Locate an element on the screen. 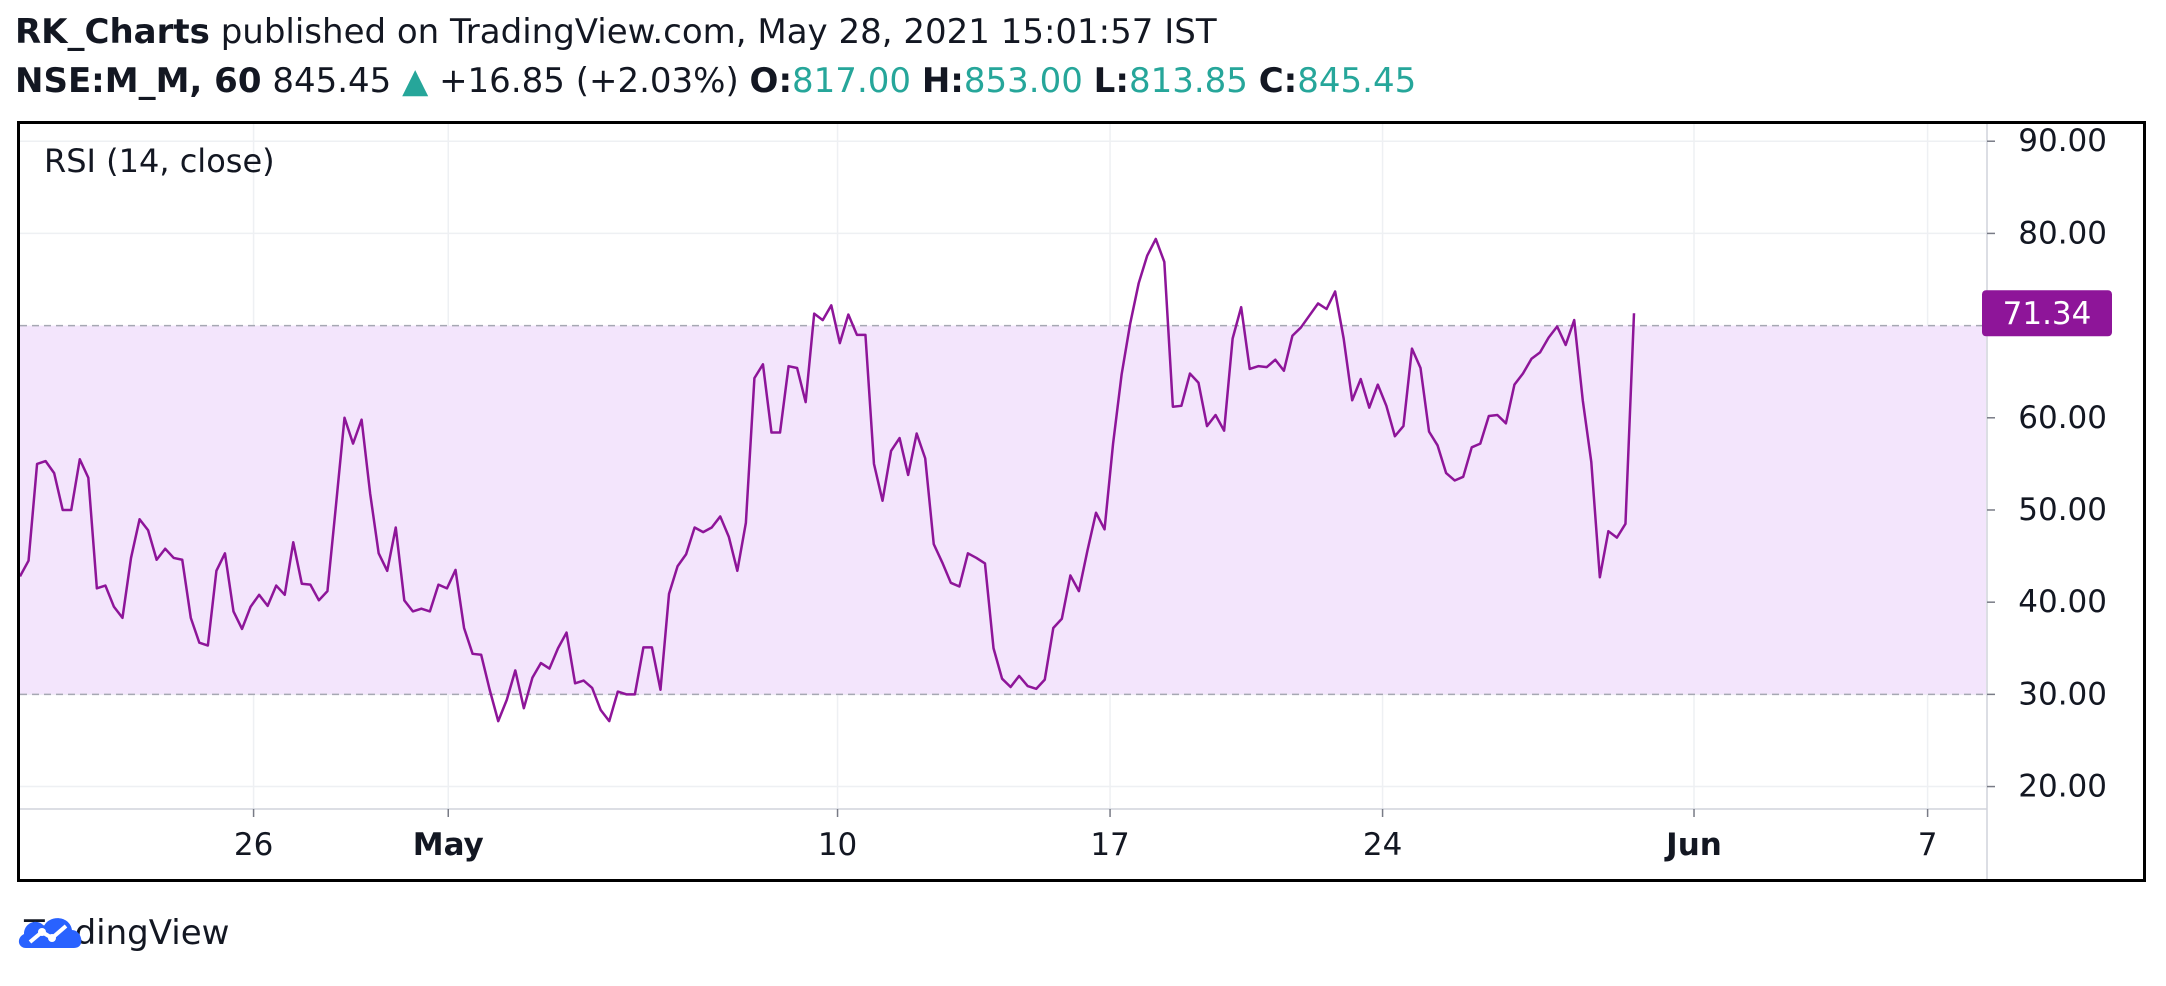  low-value: 813.85 is located at coordinates (1188, 81).